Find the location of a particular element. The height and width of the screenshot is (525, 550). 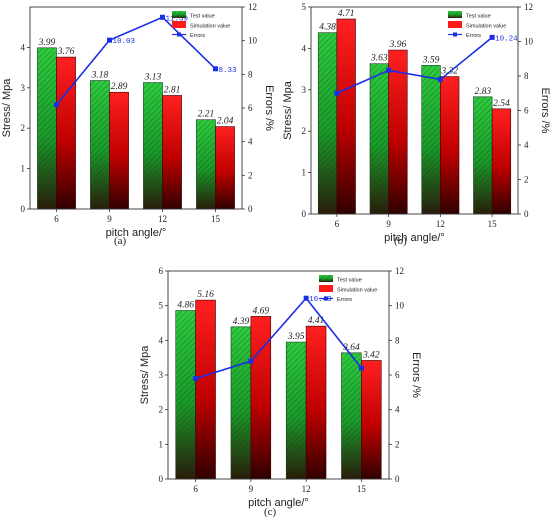

bar-sim-value-label: 5.16 is located at coordinates (205, 295).